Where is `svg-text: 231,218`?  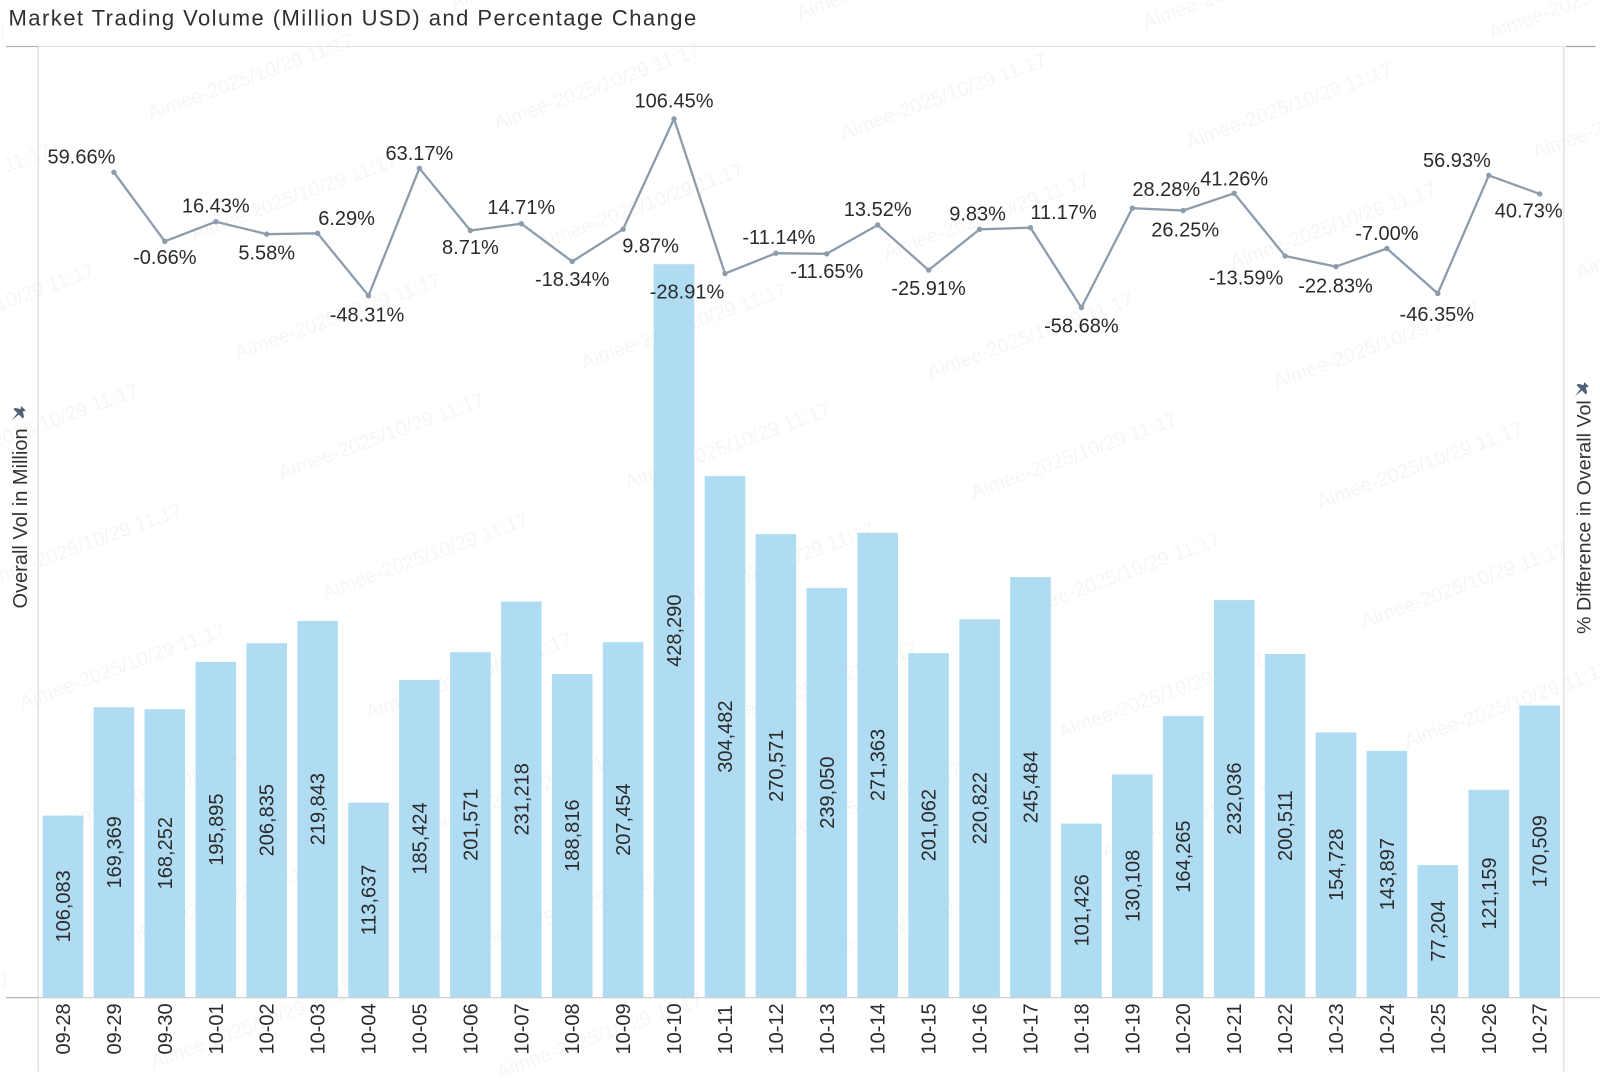
svg-text: 231,218 is located at coordinates (522, 799).